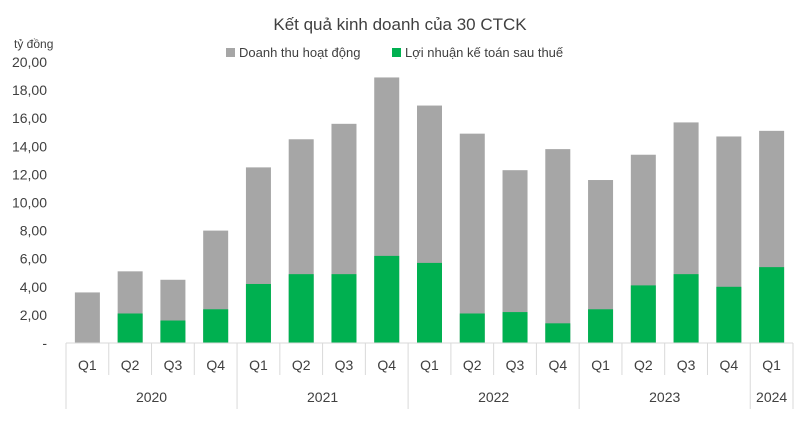 This screenshot has height=423, width=800. I want to click on y-tick-label: -, so click(44, 343).